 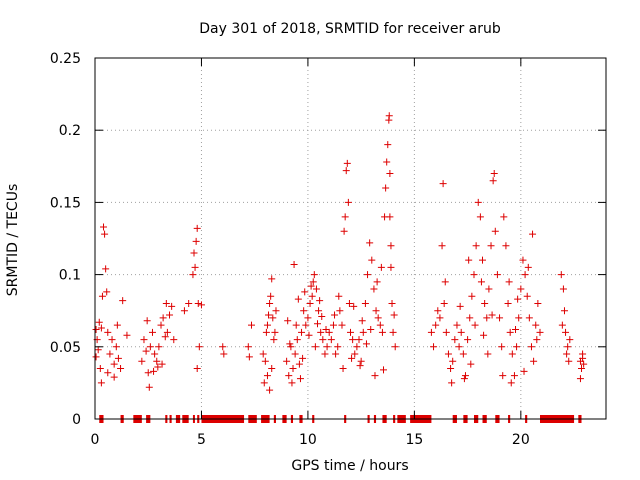 I want to click on x-tick-label: 0, so click(x=95, y=440).